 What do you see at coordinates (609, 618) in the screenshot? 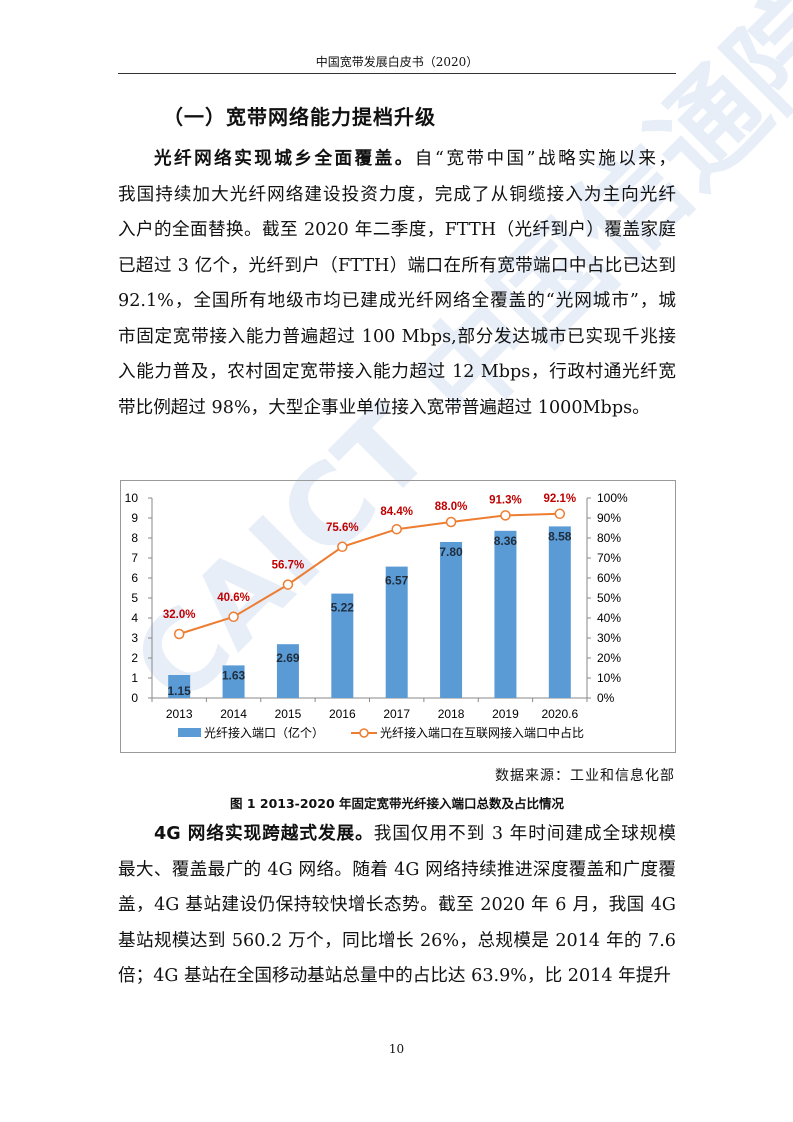
I see `right-tick-label: 40%` at bounding box center [609, 618].